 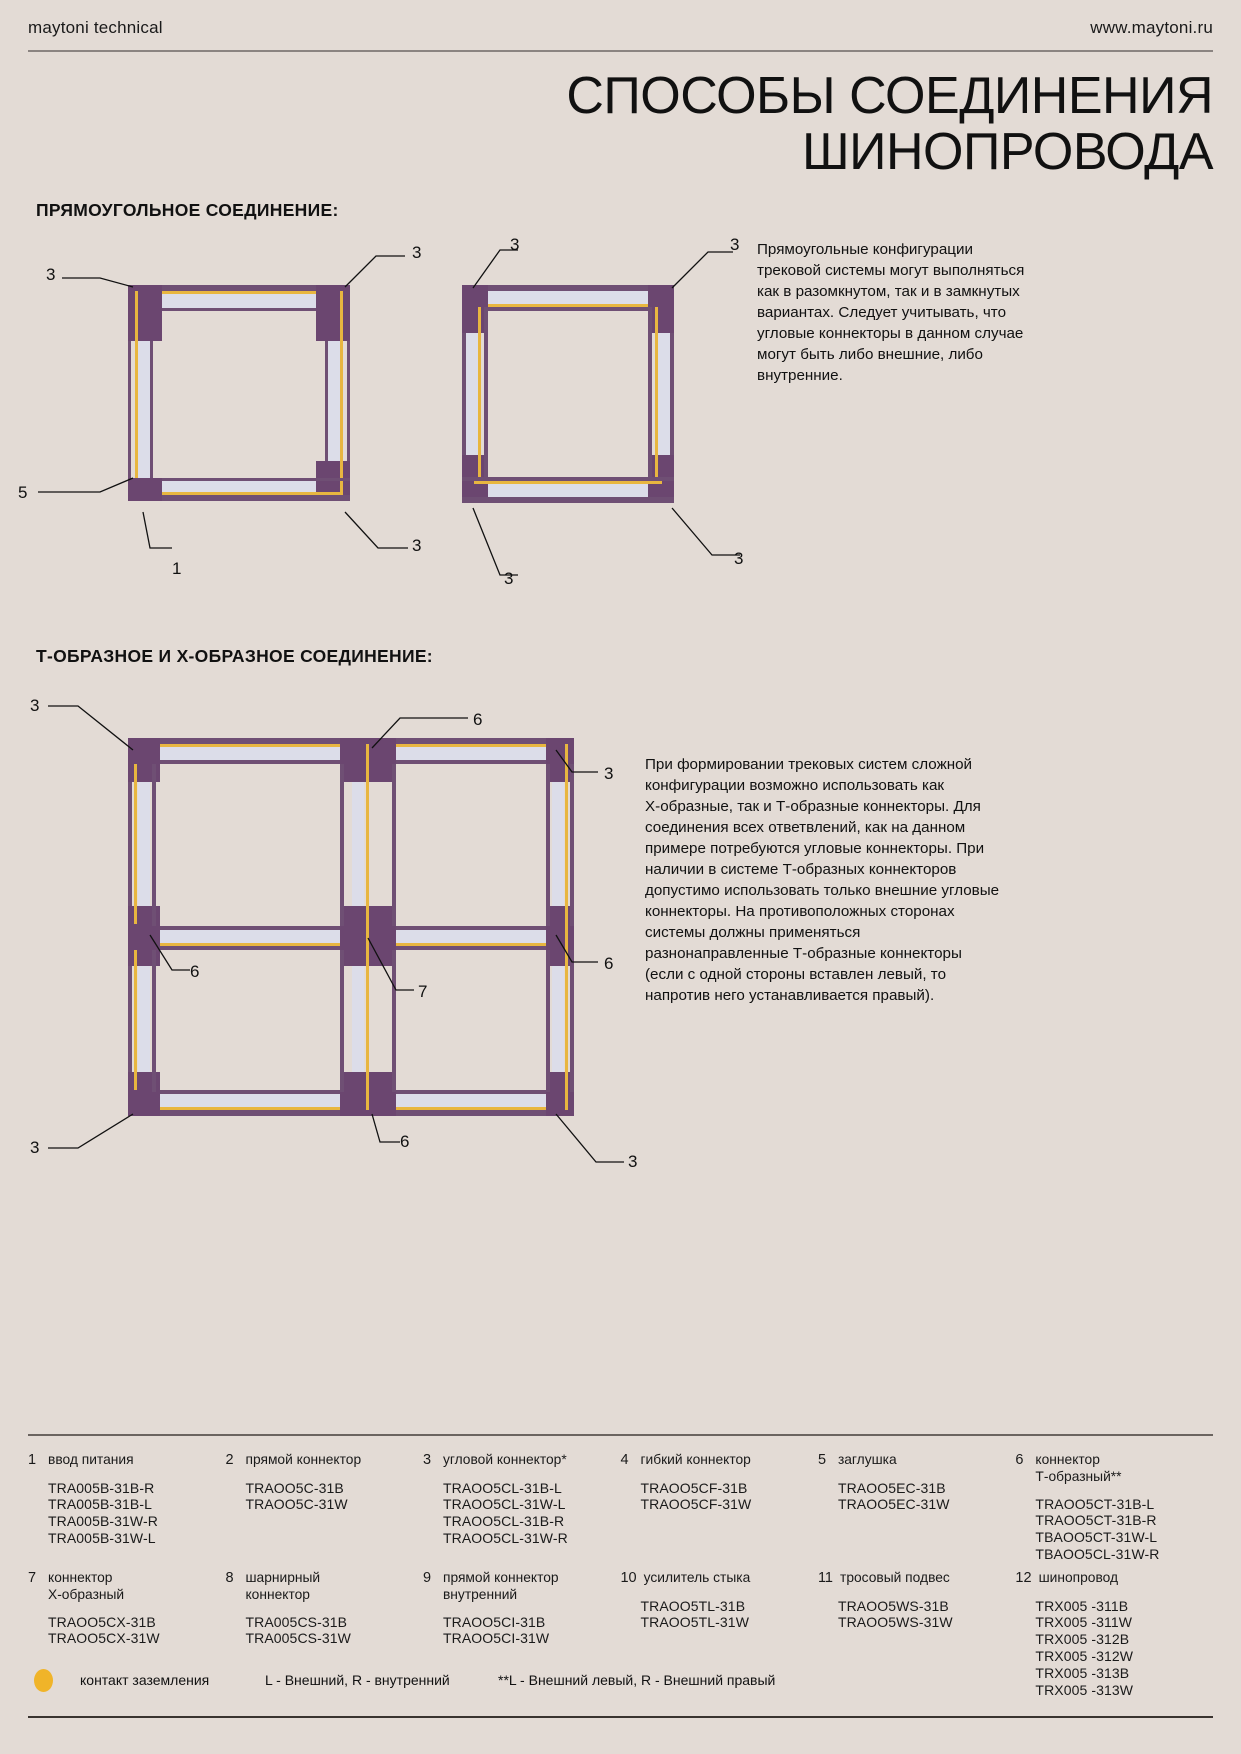 I want to click on grid-right-body-inner-b, so click(x=548, y=1021).